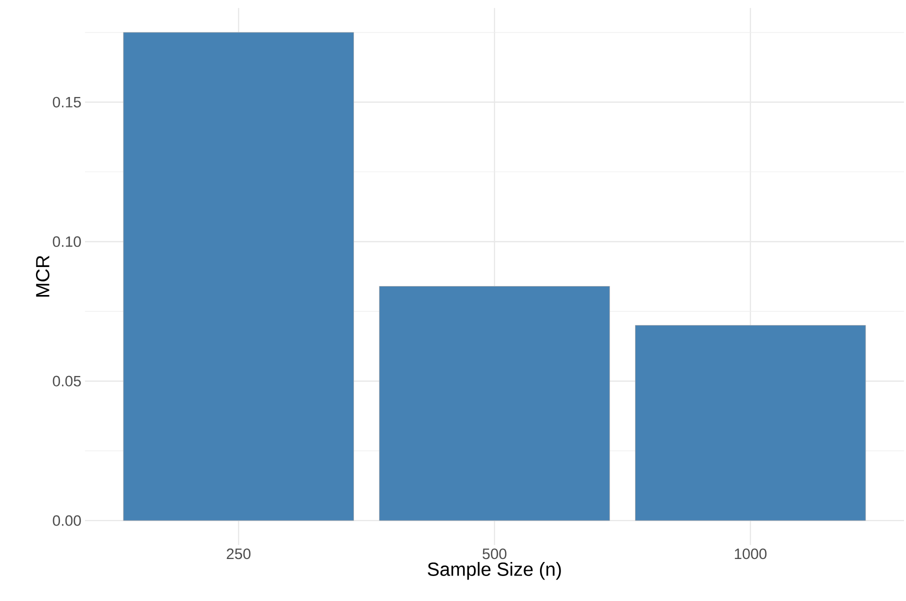 This screenshot has height=601, width=906. I want to click on x-tick-label: 1000, so click(750, 554).